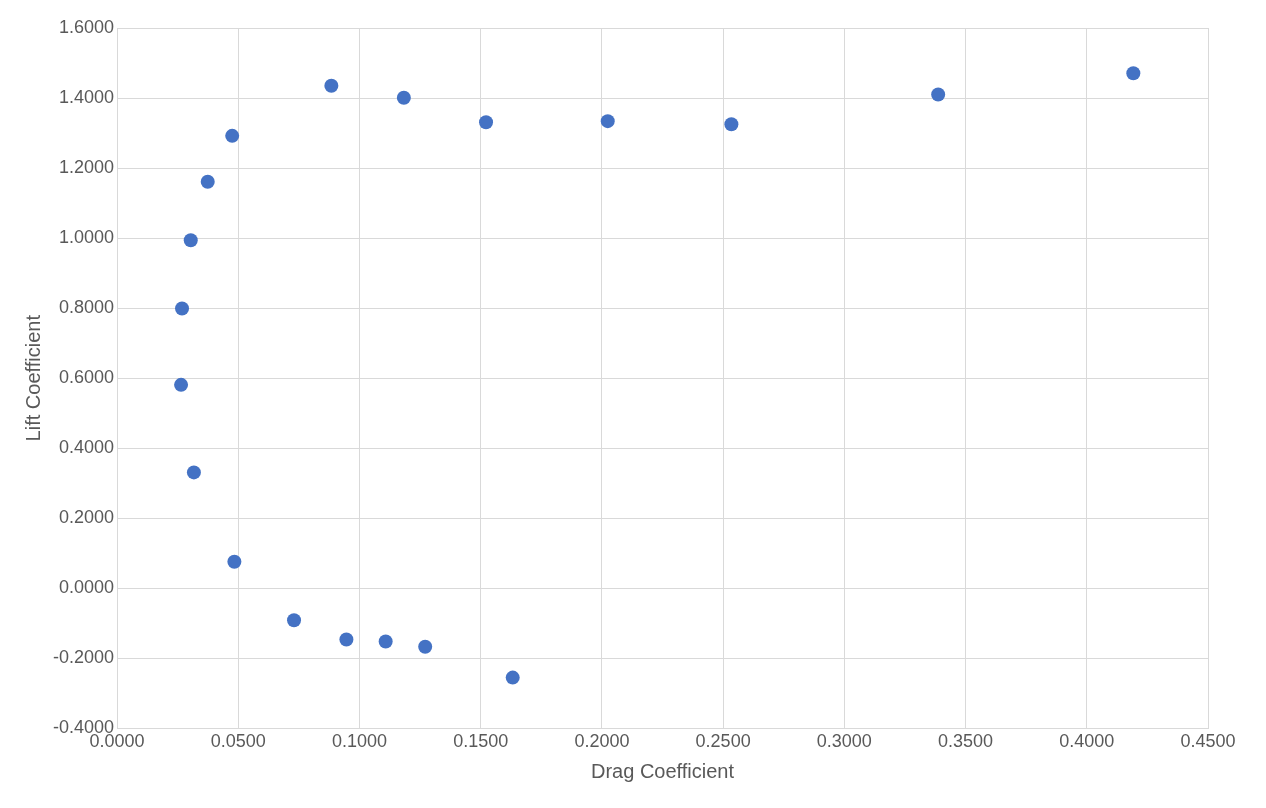 The image size is (1266, 808). Describe the element at coordinates (1087, 741) in the screenshot. I see `x-tick-label: 0.4000` at that location.